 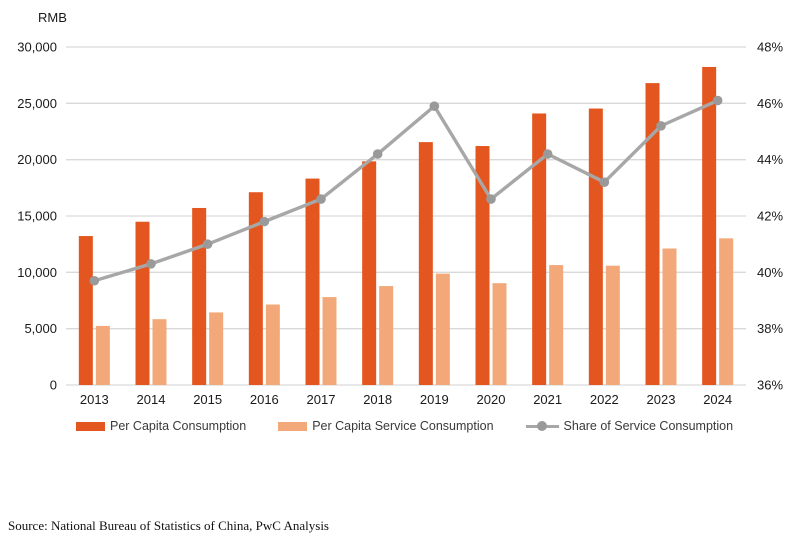 I want to click on bar-total-2013, so click(x=85, y=310).